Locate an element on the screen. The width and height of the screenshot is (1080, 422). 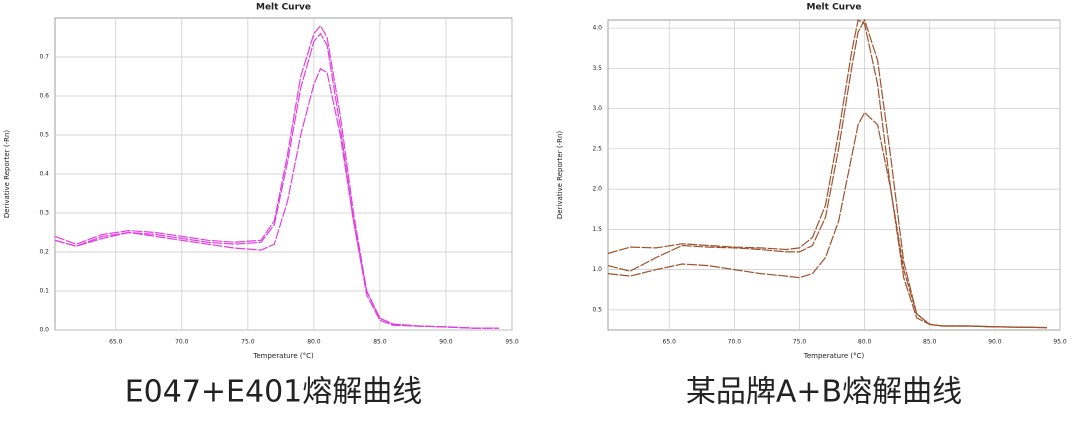
y-tick-label: 0.3 is located at coordinates (44, 213).